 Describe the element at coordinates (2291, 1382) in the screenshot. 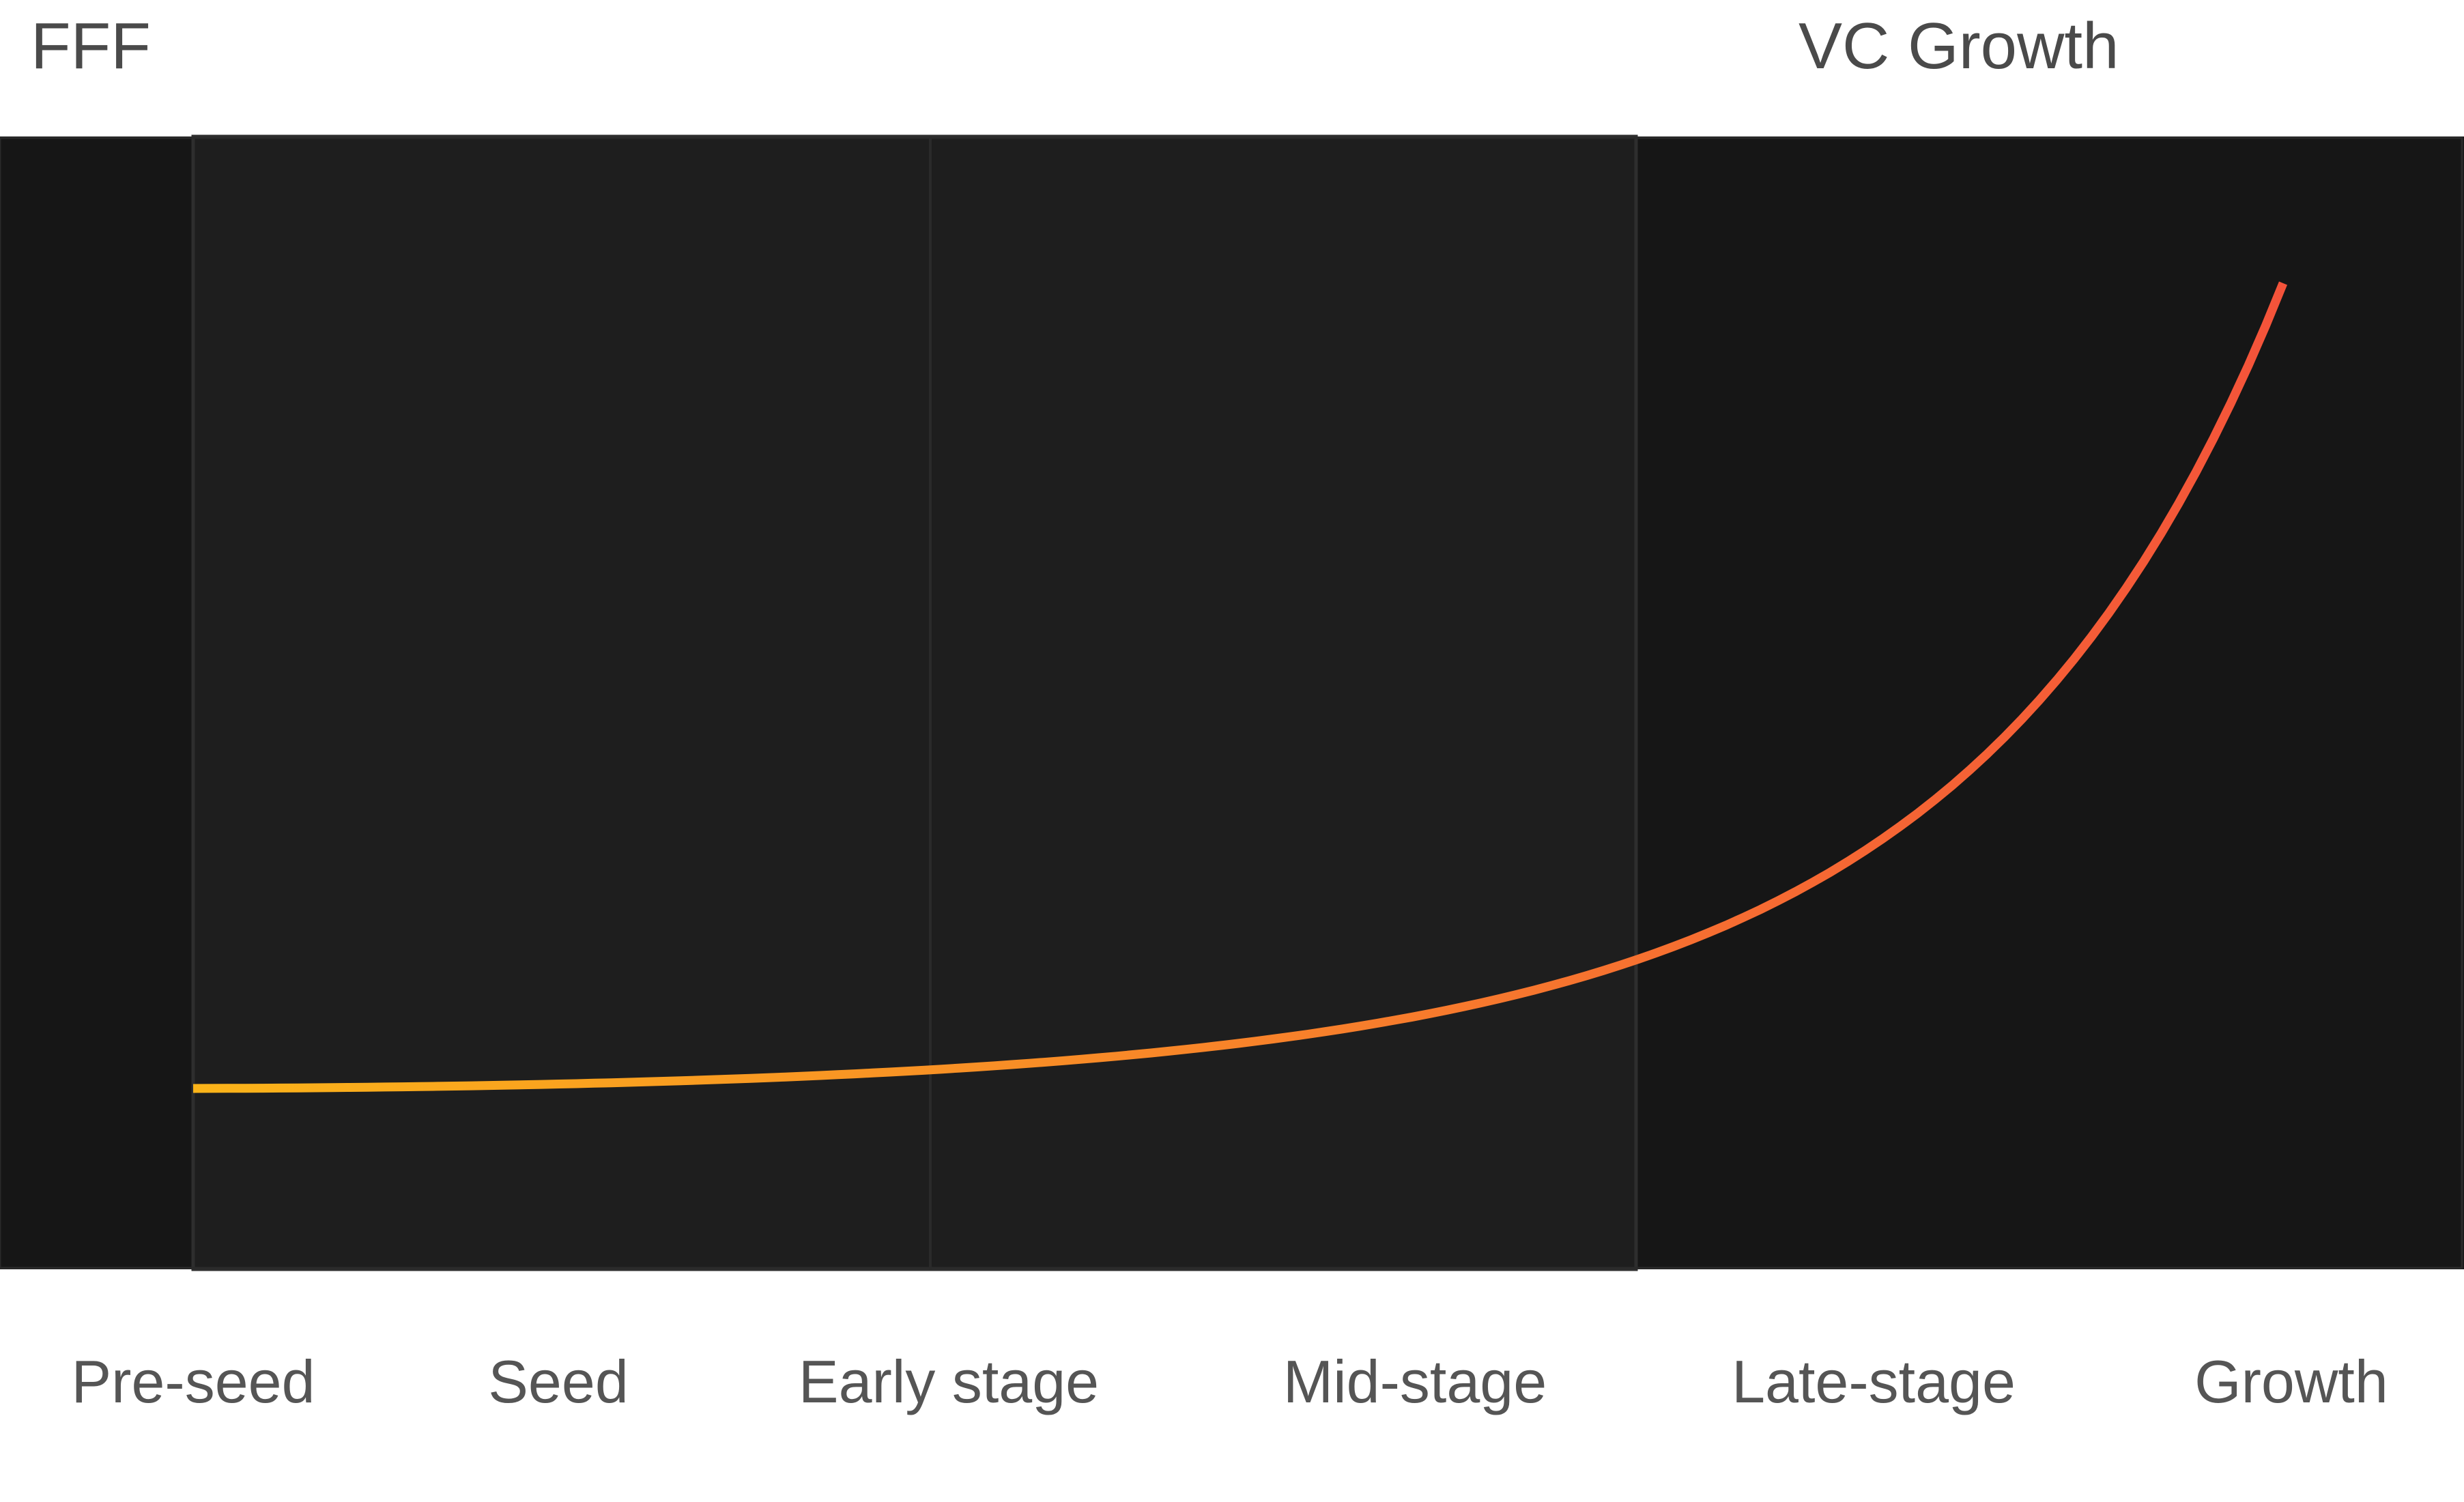

I see `stage-label-growth: Growth` at that location.